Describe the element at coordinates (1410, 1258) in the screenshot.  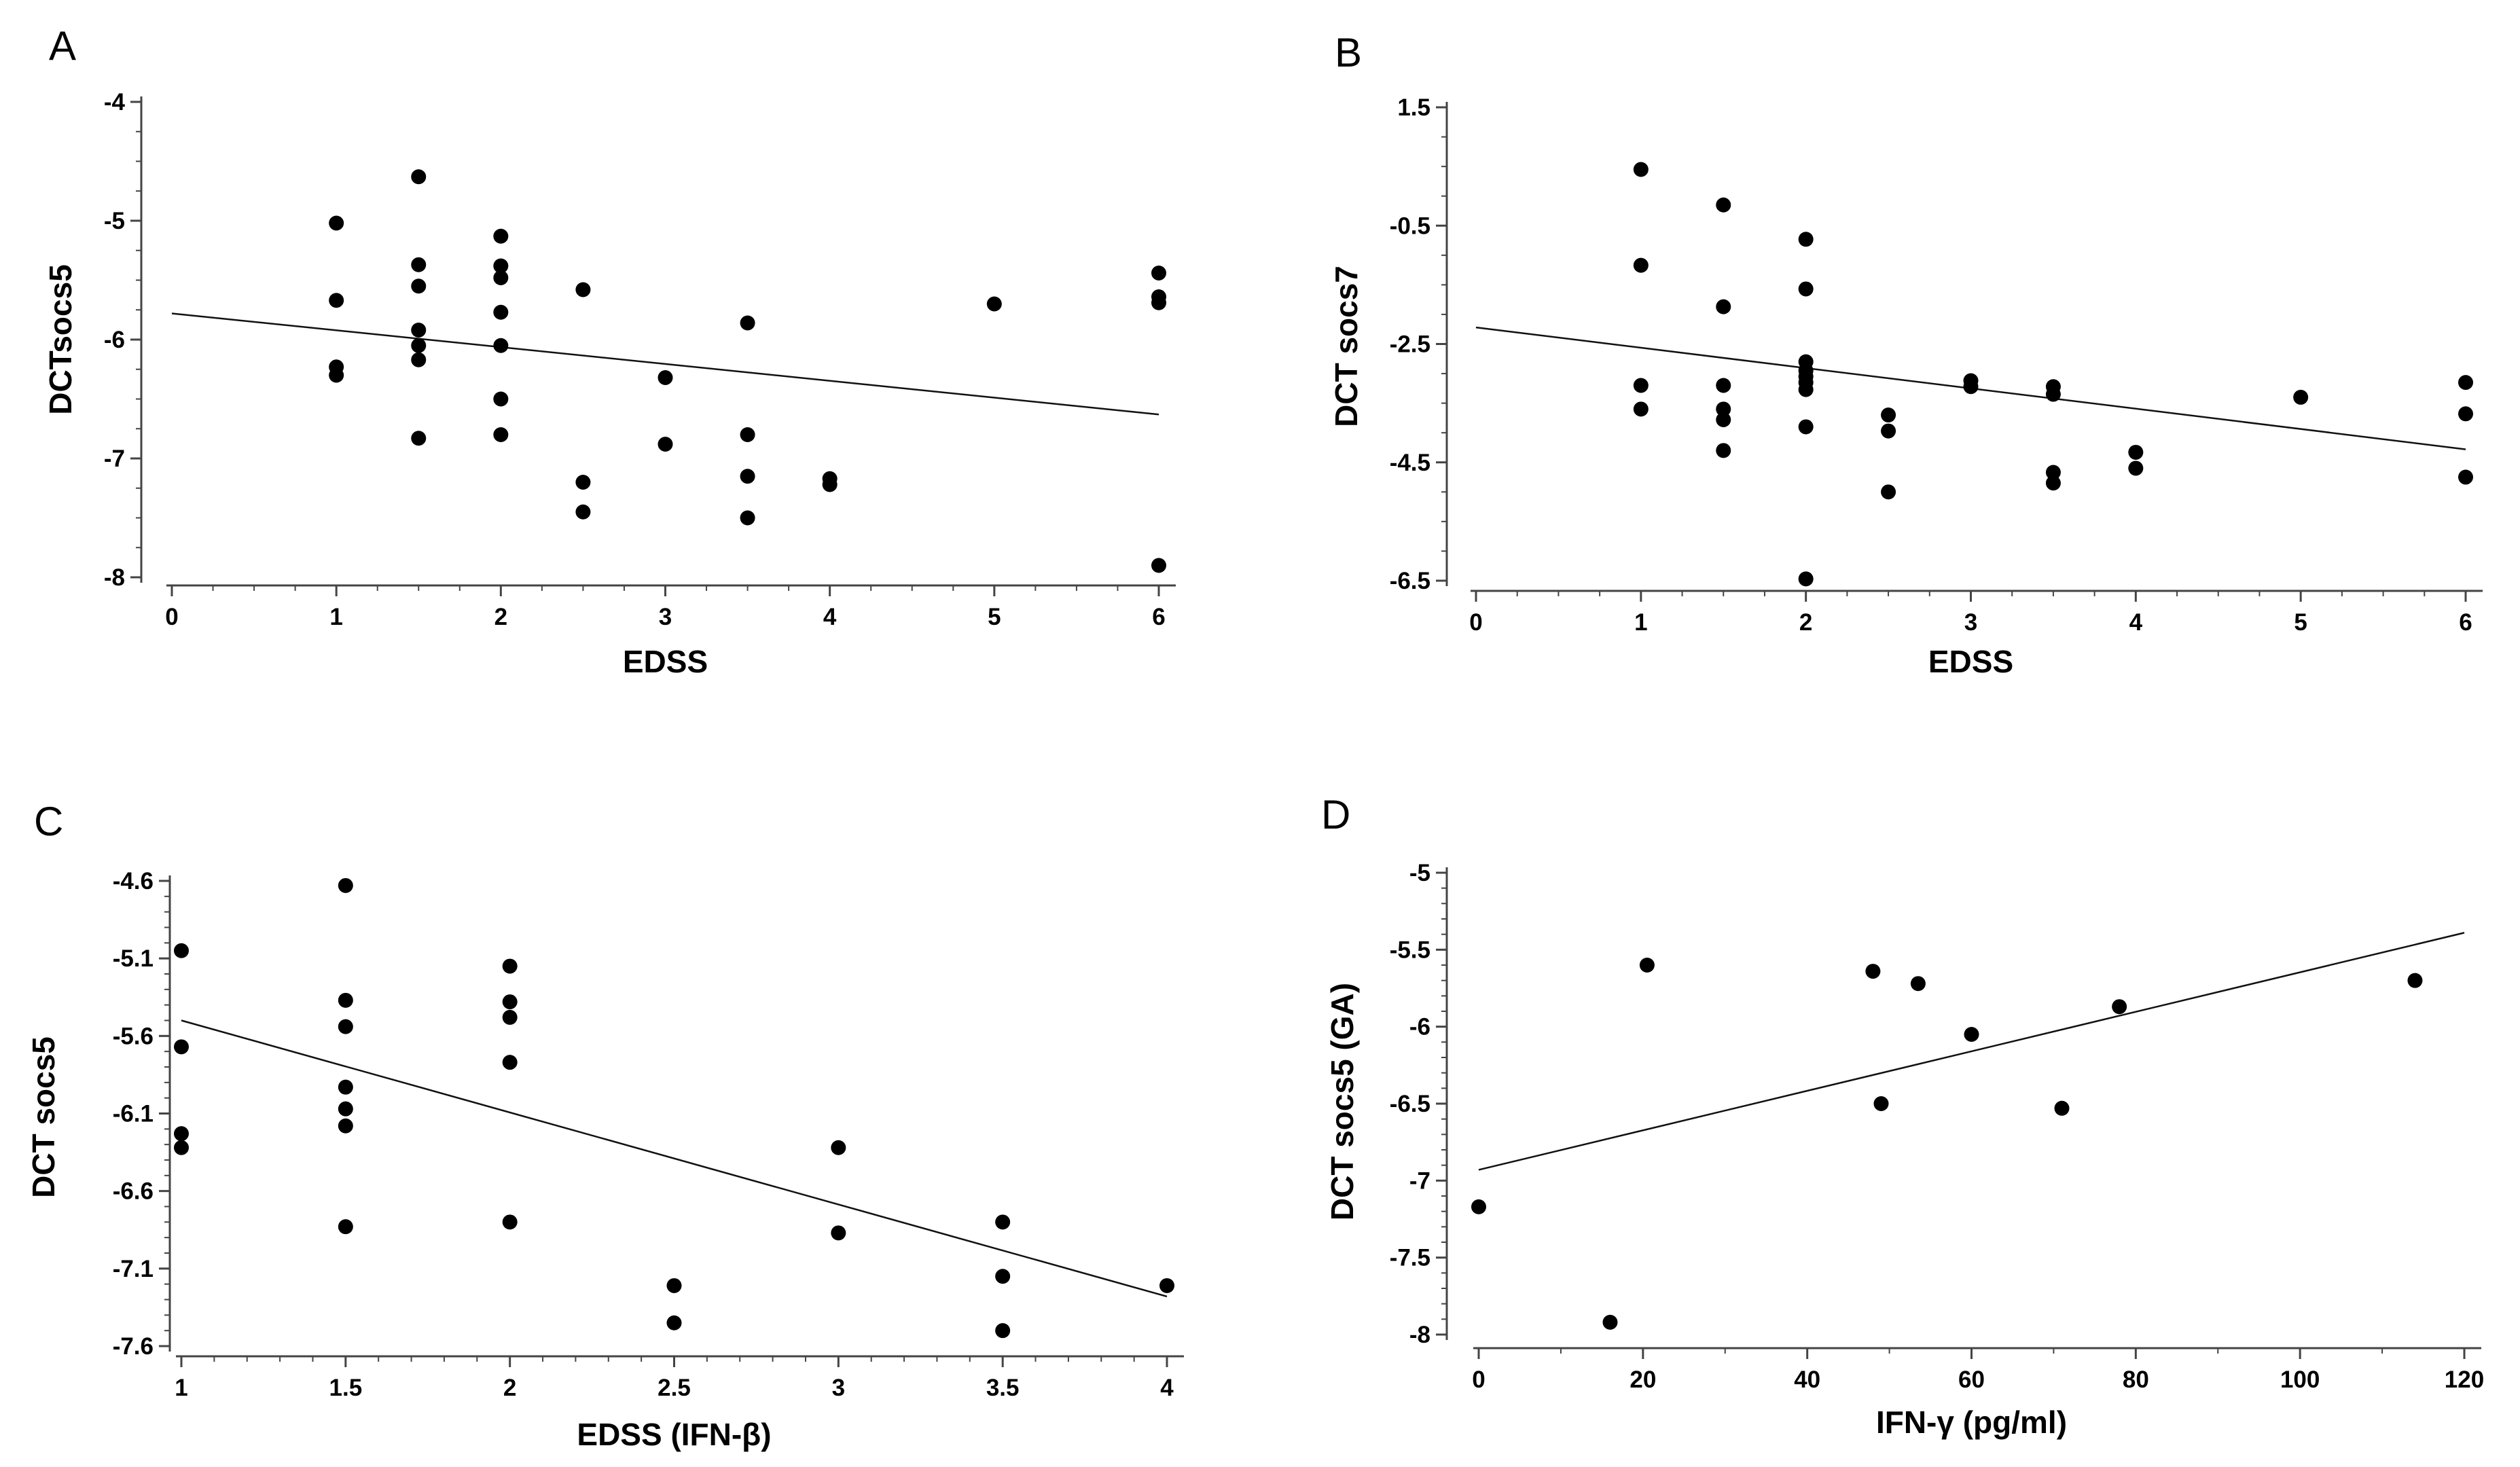
I see `y-tick-label-d: -7.5` at that location.